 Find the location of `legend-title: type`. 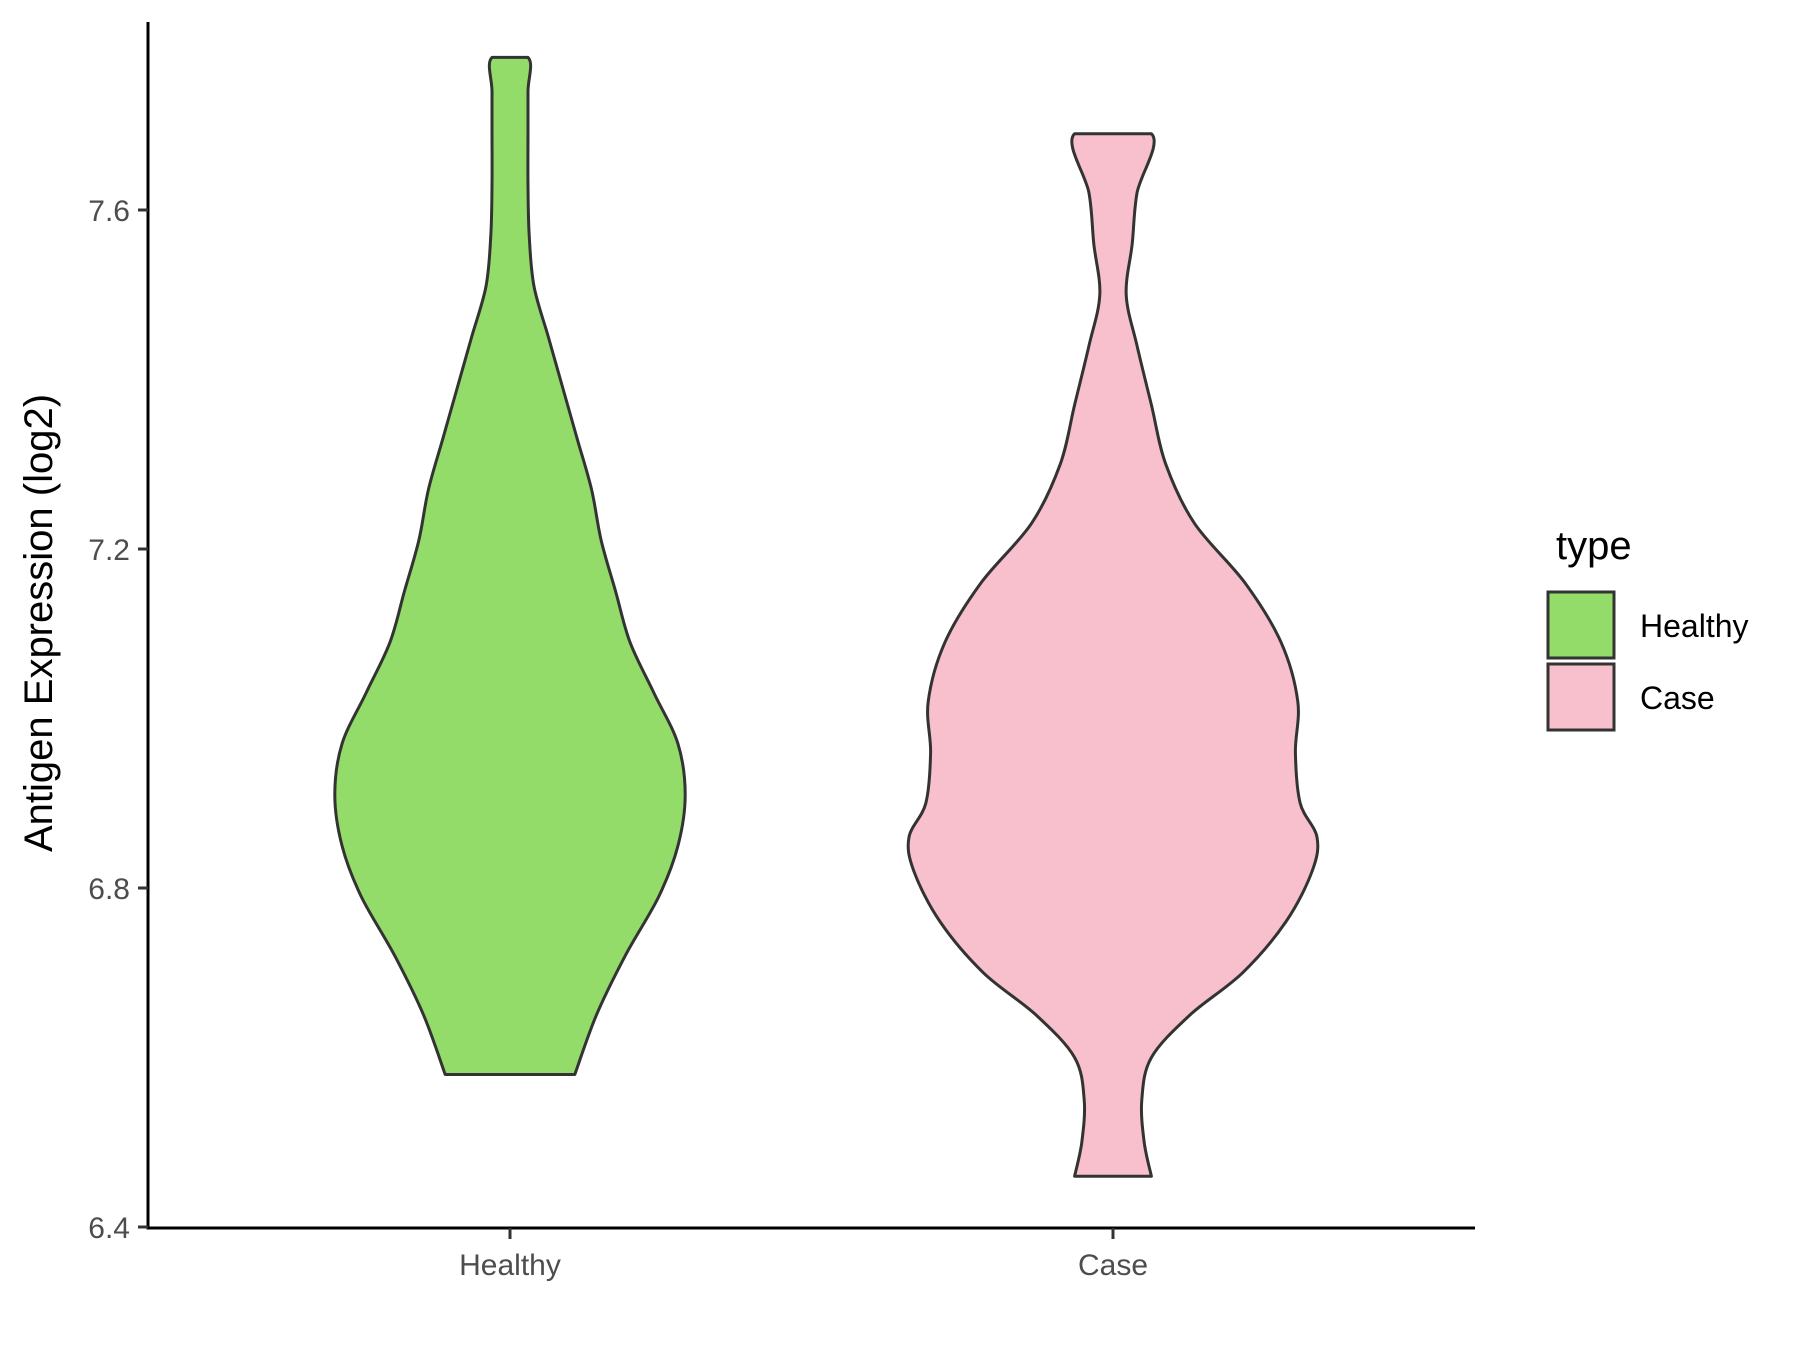

legend-title: type is located at coordinates (1594, 546).